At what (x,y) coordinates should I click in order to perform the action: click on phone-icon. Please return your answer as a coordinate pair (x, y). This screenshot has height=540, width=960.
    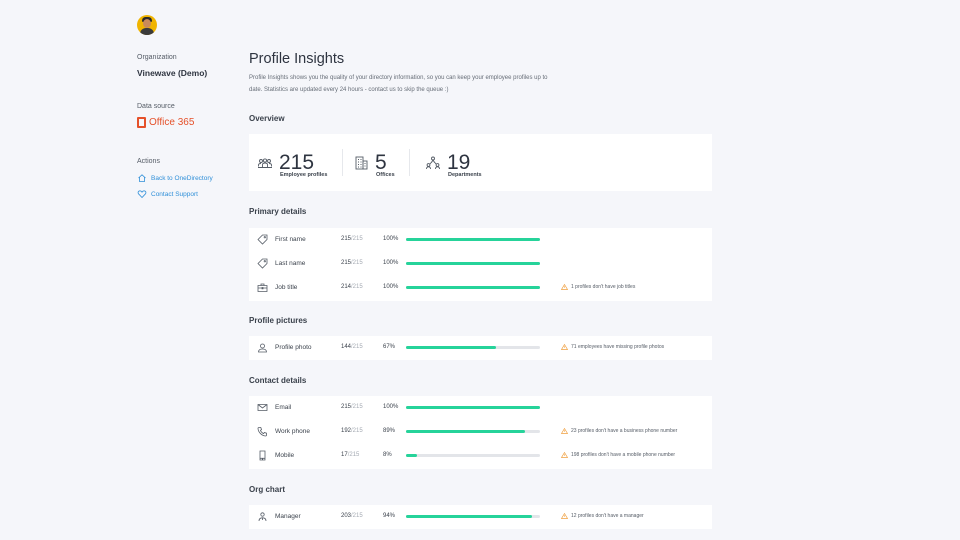
    Looking at the image, I should click on (262, 432).